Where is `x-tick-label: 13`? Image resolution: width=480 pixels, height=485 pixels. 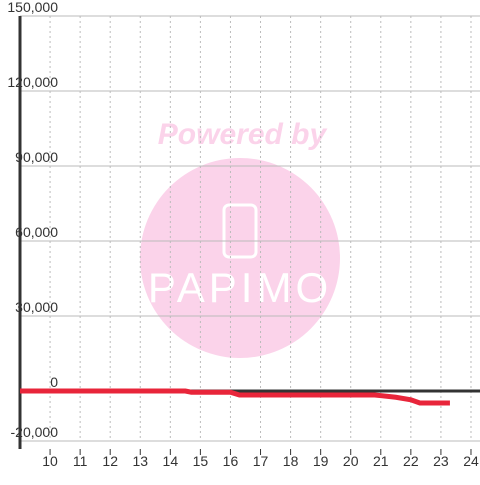
x-tick-label: 13 is located at coordinates (140, 461).